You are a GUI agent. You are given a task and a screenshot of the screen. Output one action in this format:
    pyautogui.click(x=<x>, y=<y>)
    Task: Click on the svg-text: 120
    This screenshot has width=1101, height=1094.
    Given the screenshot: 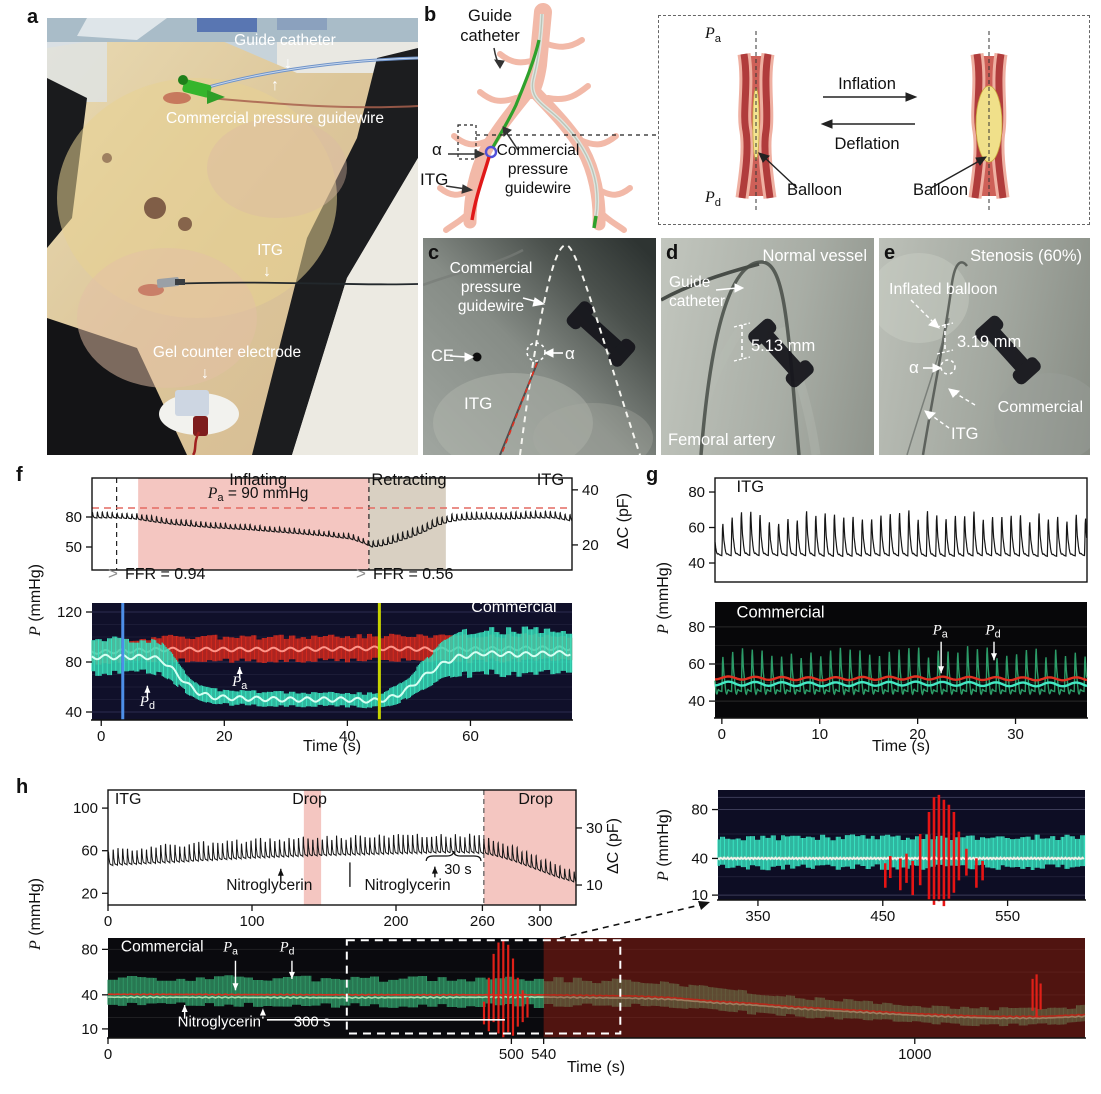 What is the action you would take?
    pyautogui.click(x=69, y=612)
    